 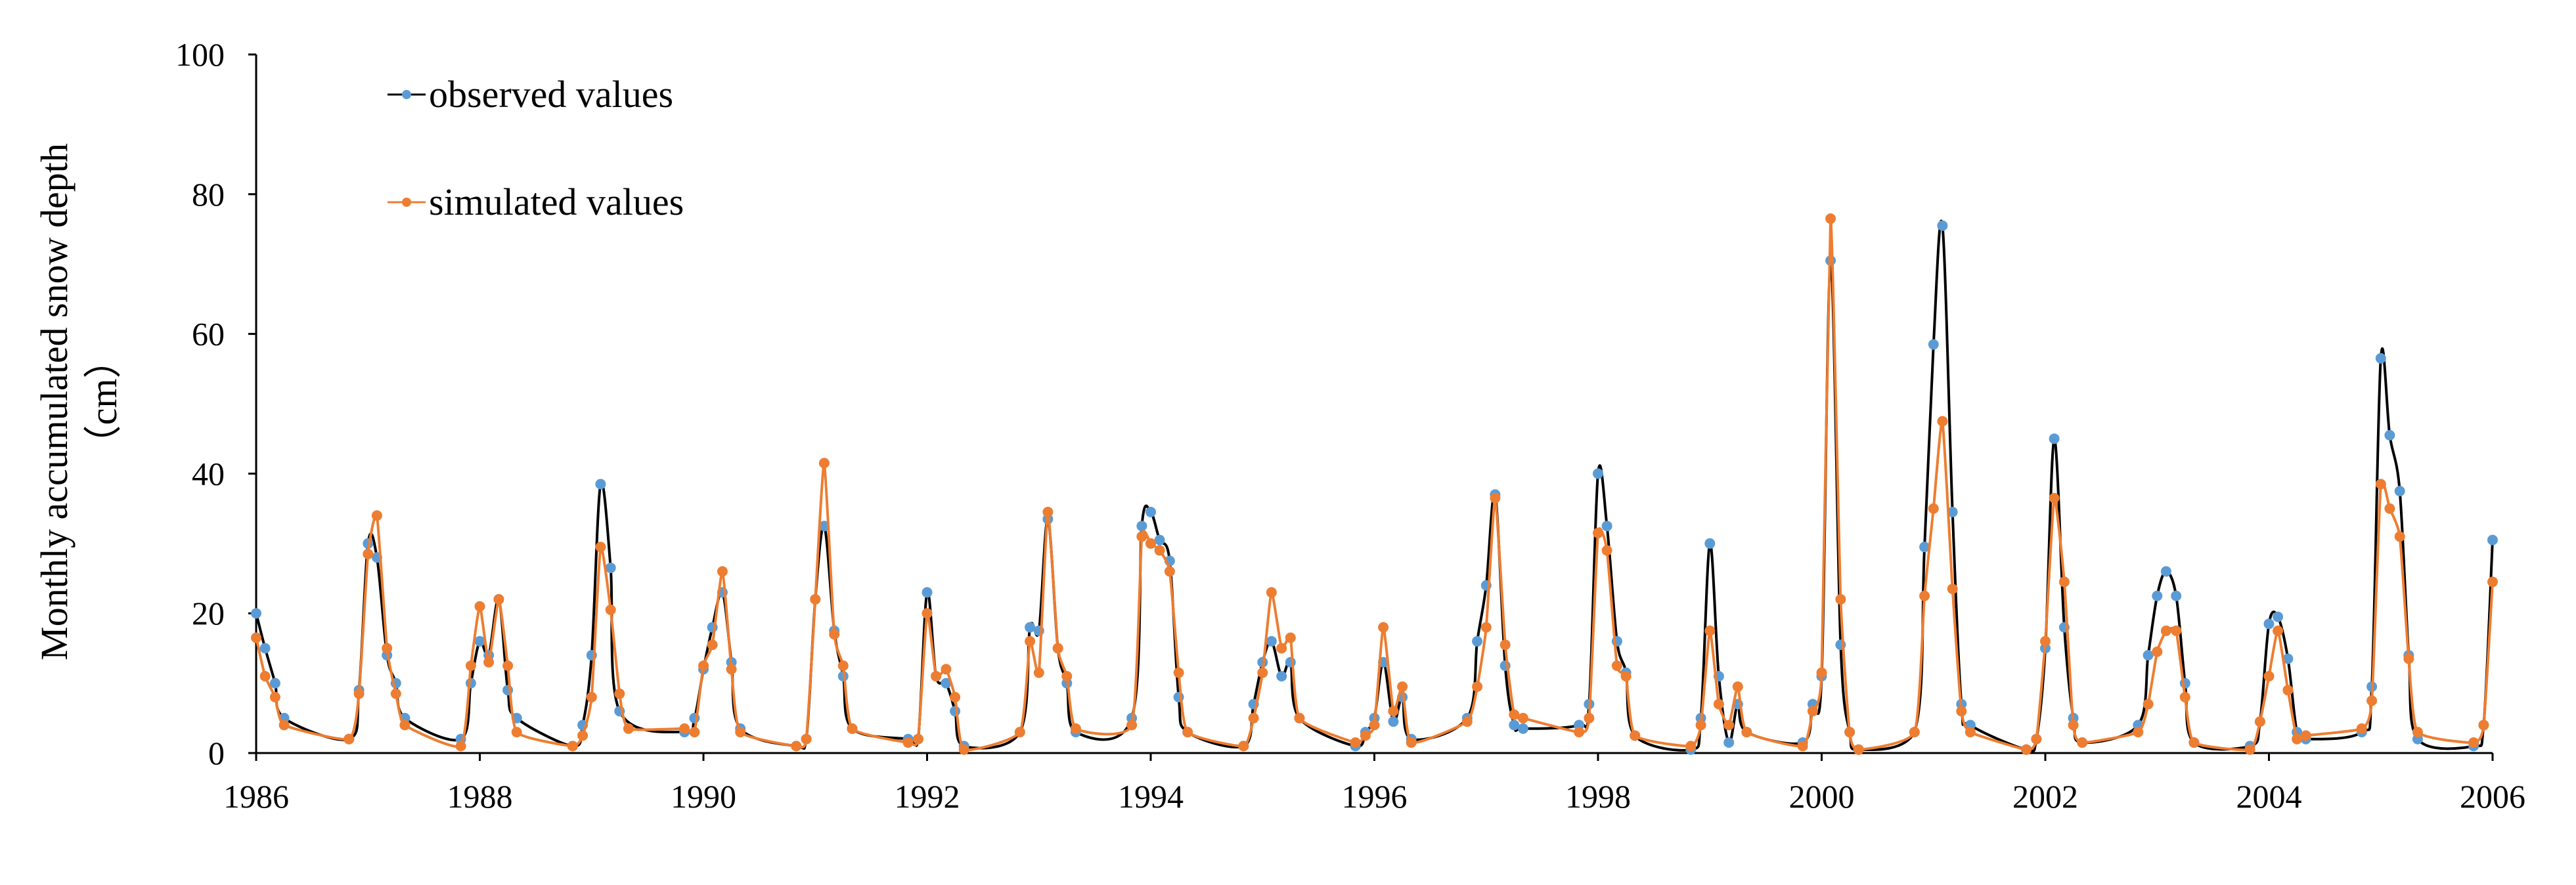 I want to click on y-tick-label: 40, so click(x=209, y=474).